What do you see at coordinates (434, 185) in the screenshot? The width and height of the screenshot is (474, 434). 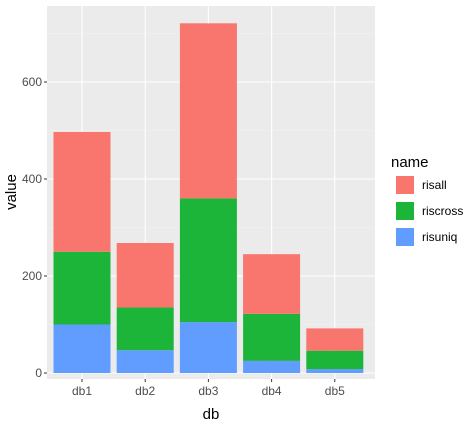 I see `legend-label-risall: risall` at bounding box center [434, 185].